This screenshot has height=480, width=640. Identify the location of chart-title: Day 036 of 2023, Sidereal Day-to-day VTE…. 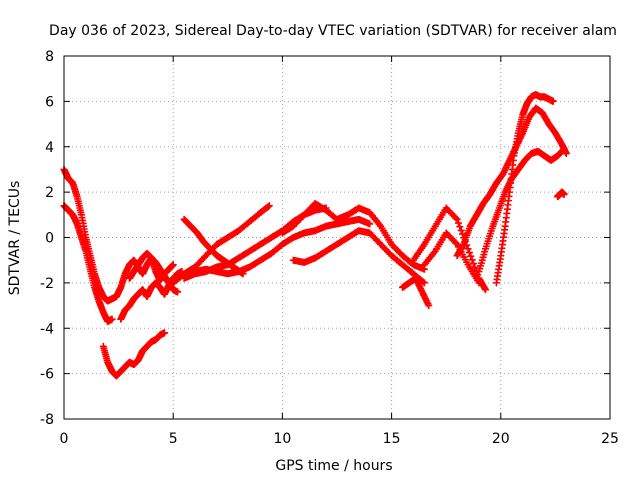
(333, 31).